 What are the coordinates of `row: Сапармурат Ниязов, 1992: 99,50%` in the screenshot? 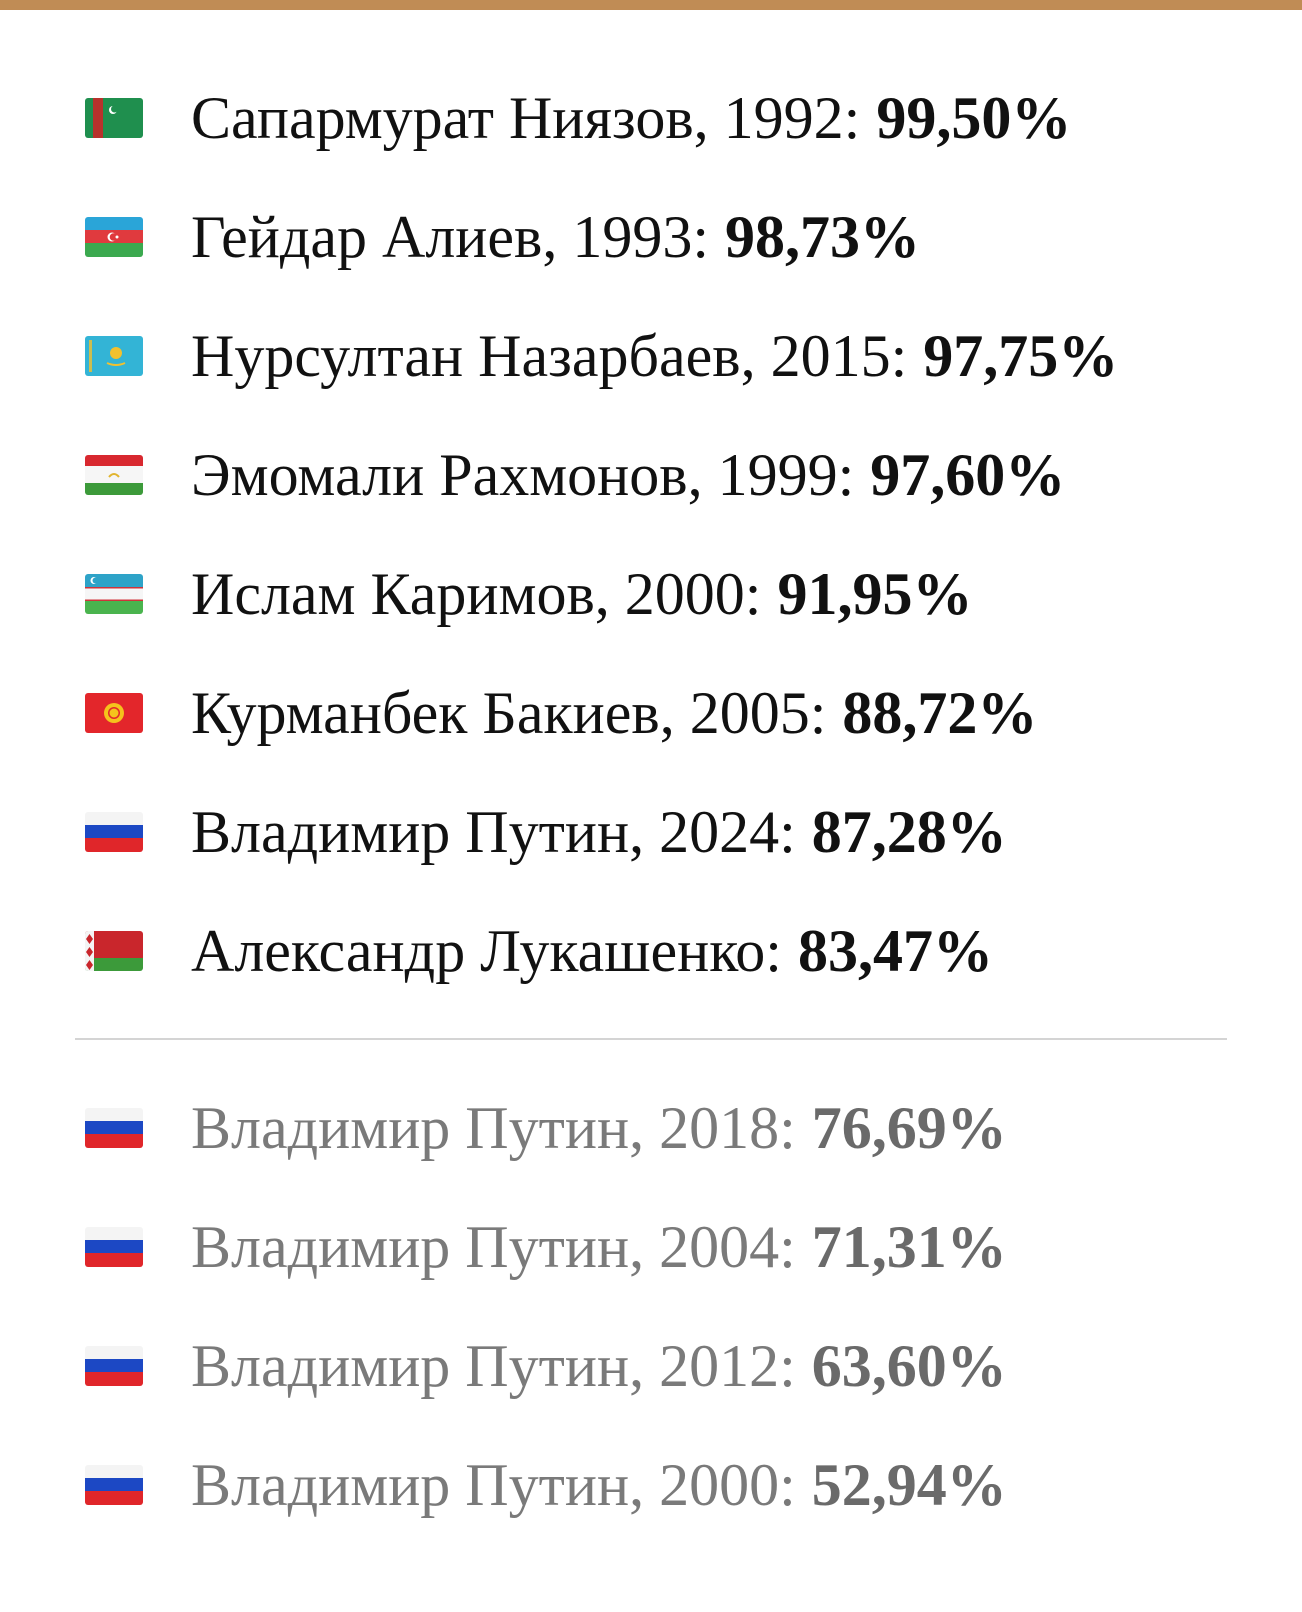 It's located at (578, 118).